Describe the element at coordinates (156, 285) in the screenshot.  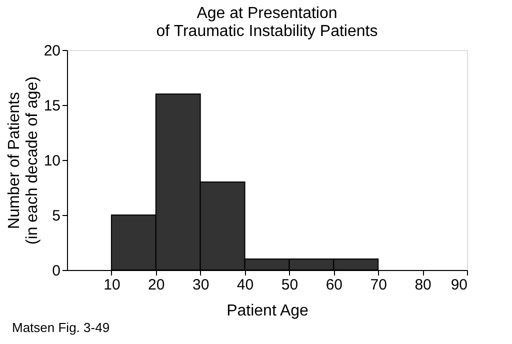
I see `x-tick-label: 20` at that location.